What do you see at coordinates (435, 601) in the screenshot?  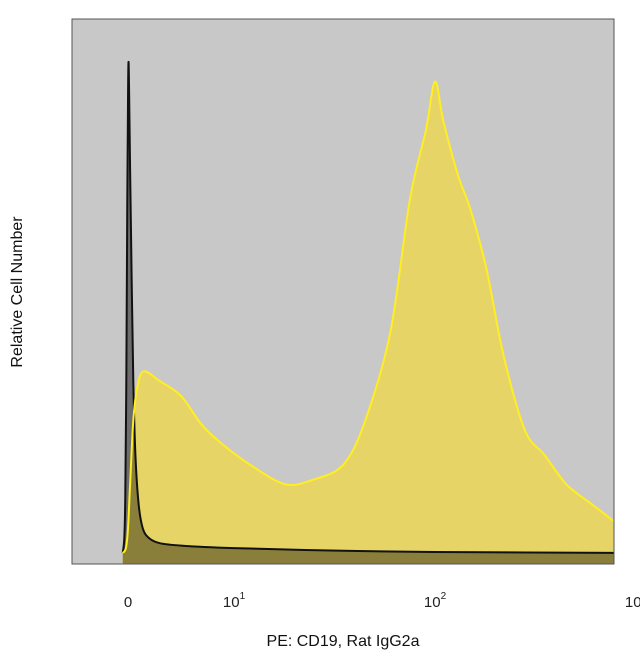 I see `x-tick-label-2: 10²` at bounding box center [435, 601].